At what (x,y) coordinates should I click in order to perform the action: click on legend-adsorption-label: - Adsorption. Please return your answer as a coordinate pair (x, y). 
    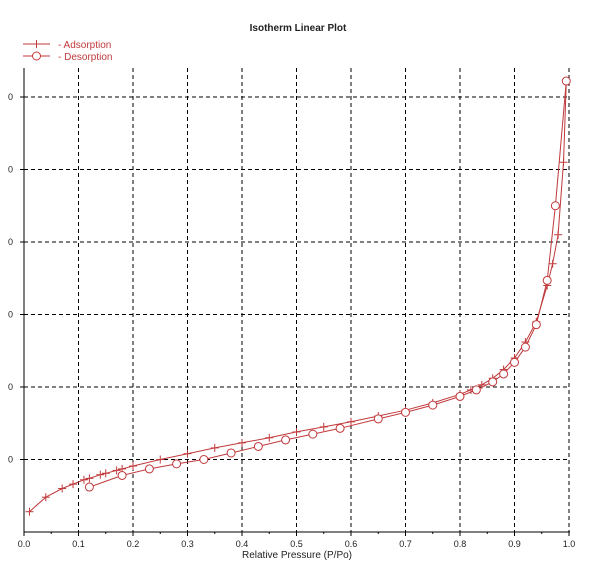
    Looking at the image, I should click on (84, 45).